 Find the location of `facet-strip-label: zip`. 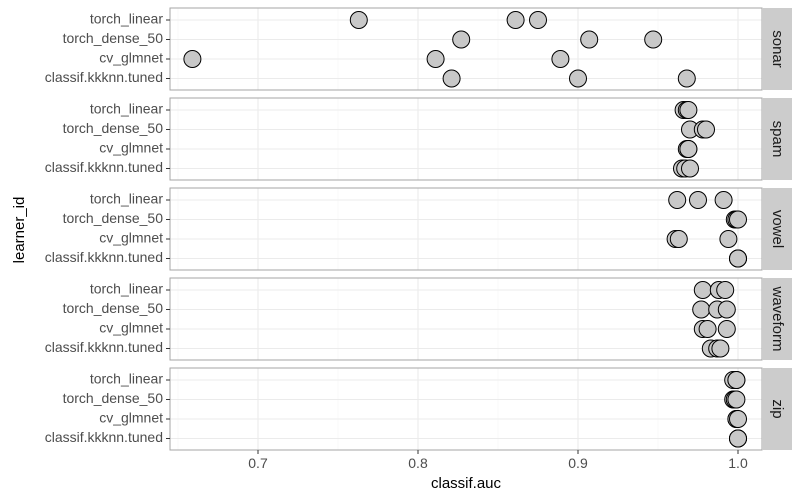

facet-strip-label: zip is located at coordinates (777, 408).